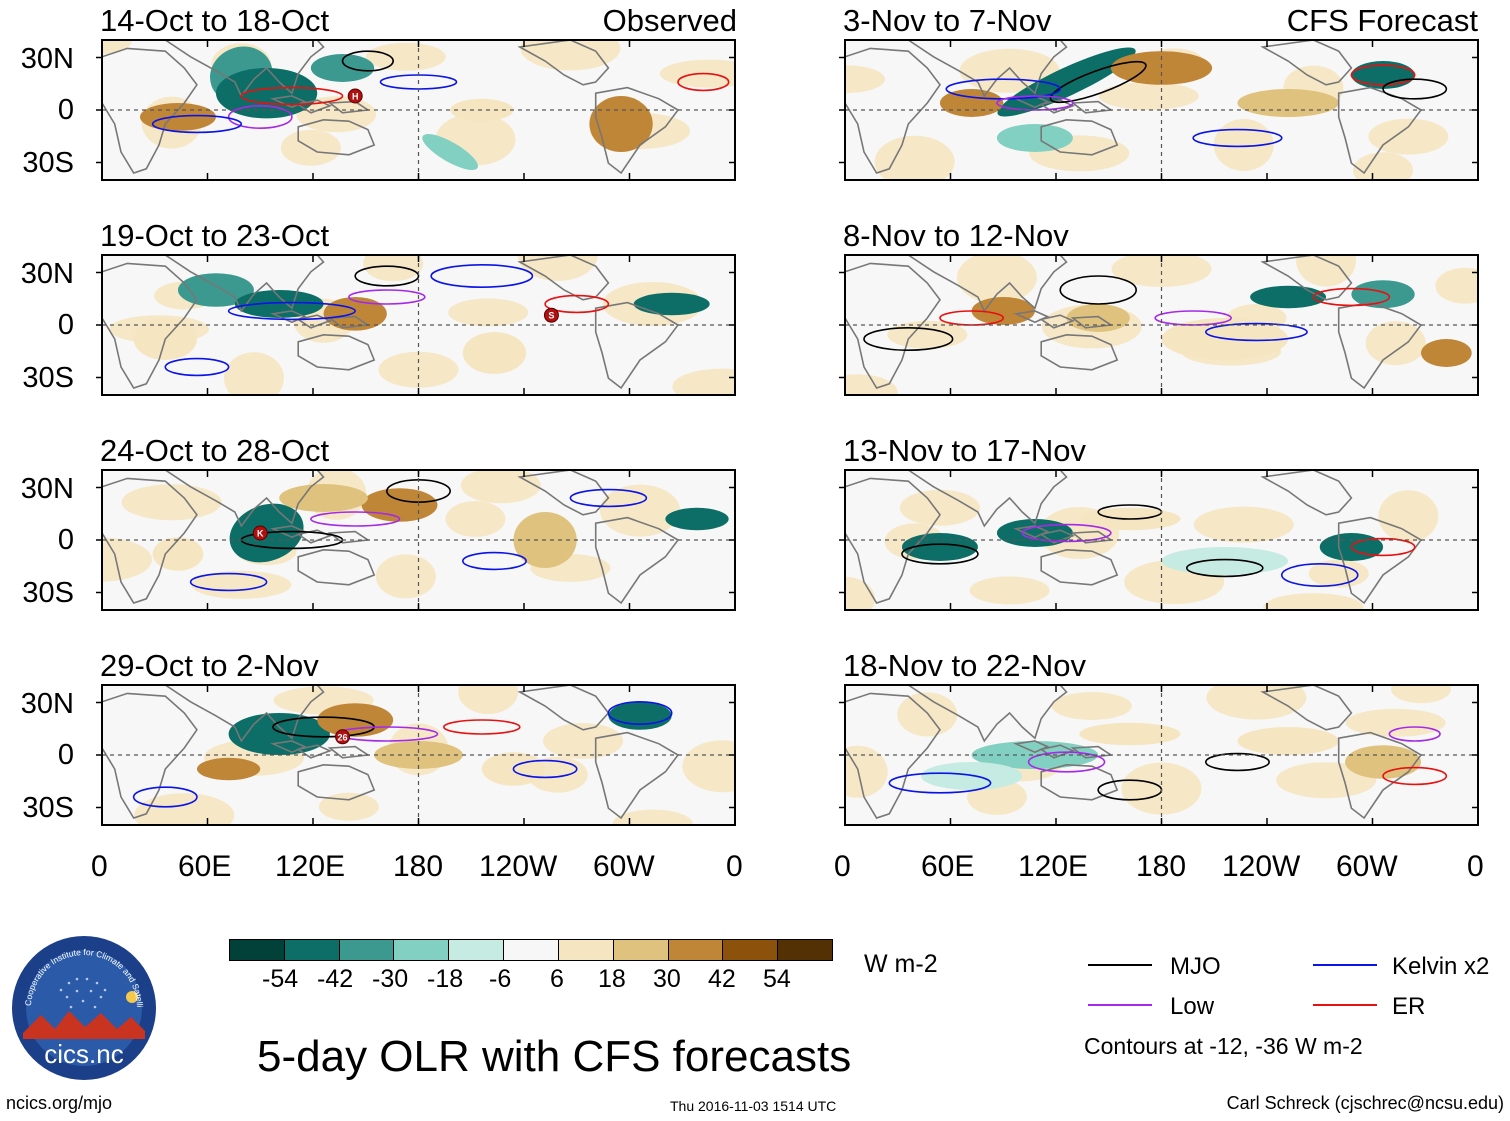 Image resolution: width=1510 pixels, height=1121 pixels. I want to click on colorbar-label: -42, so click(335, 979).